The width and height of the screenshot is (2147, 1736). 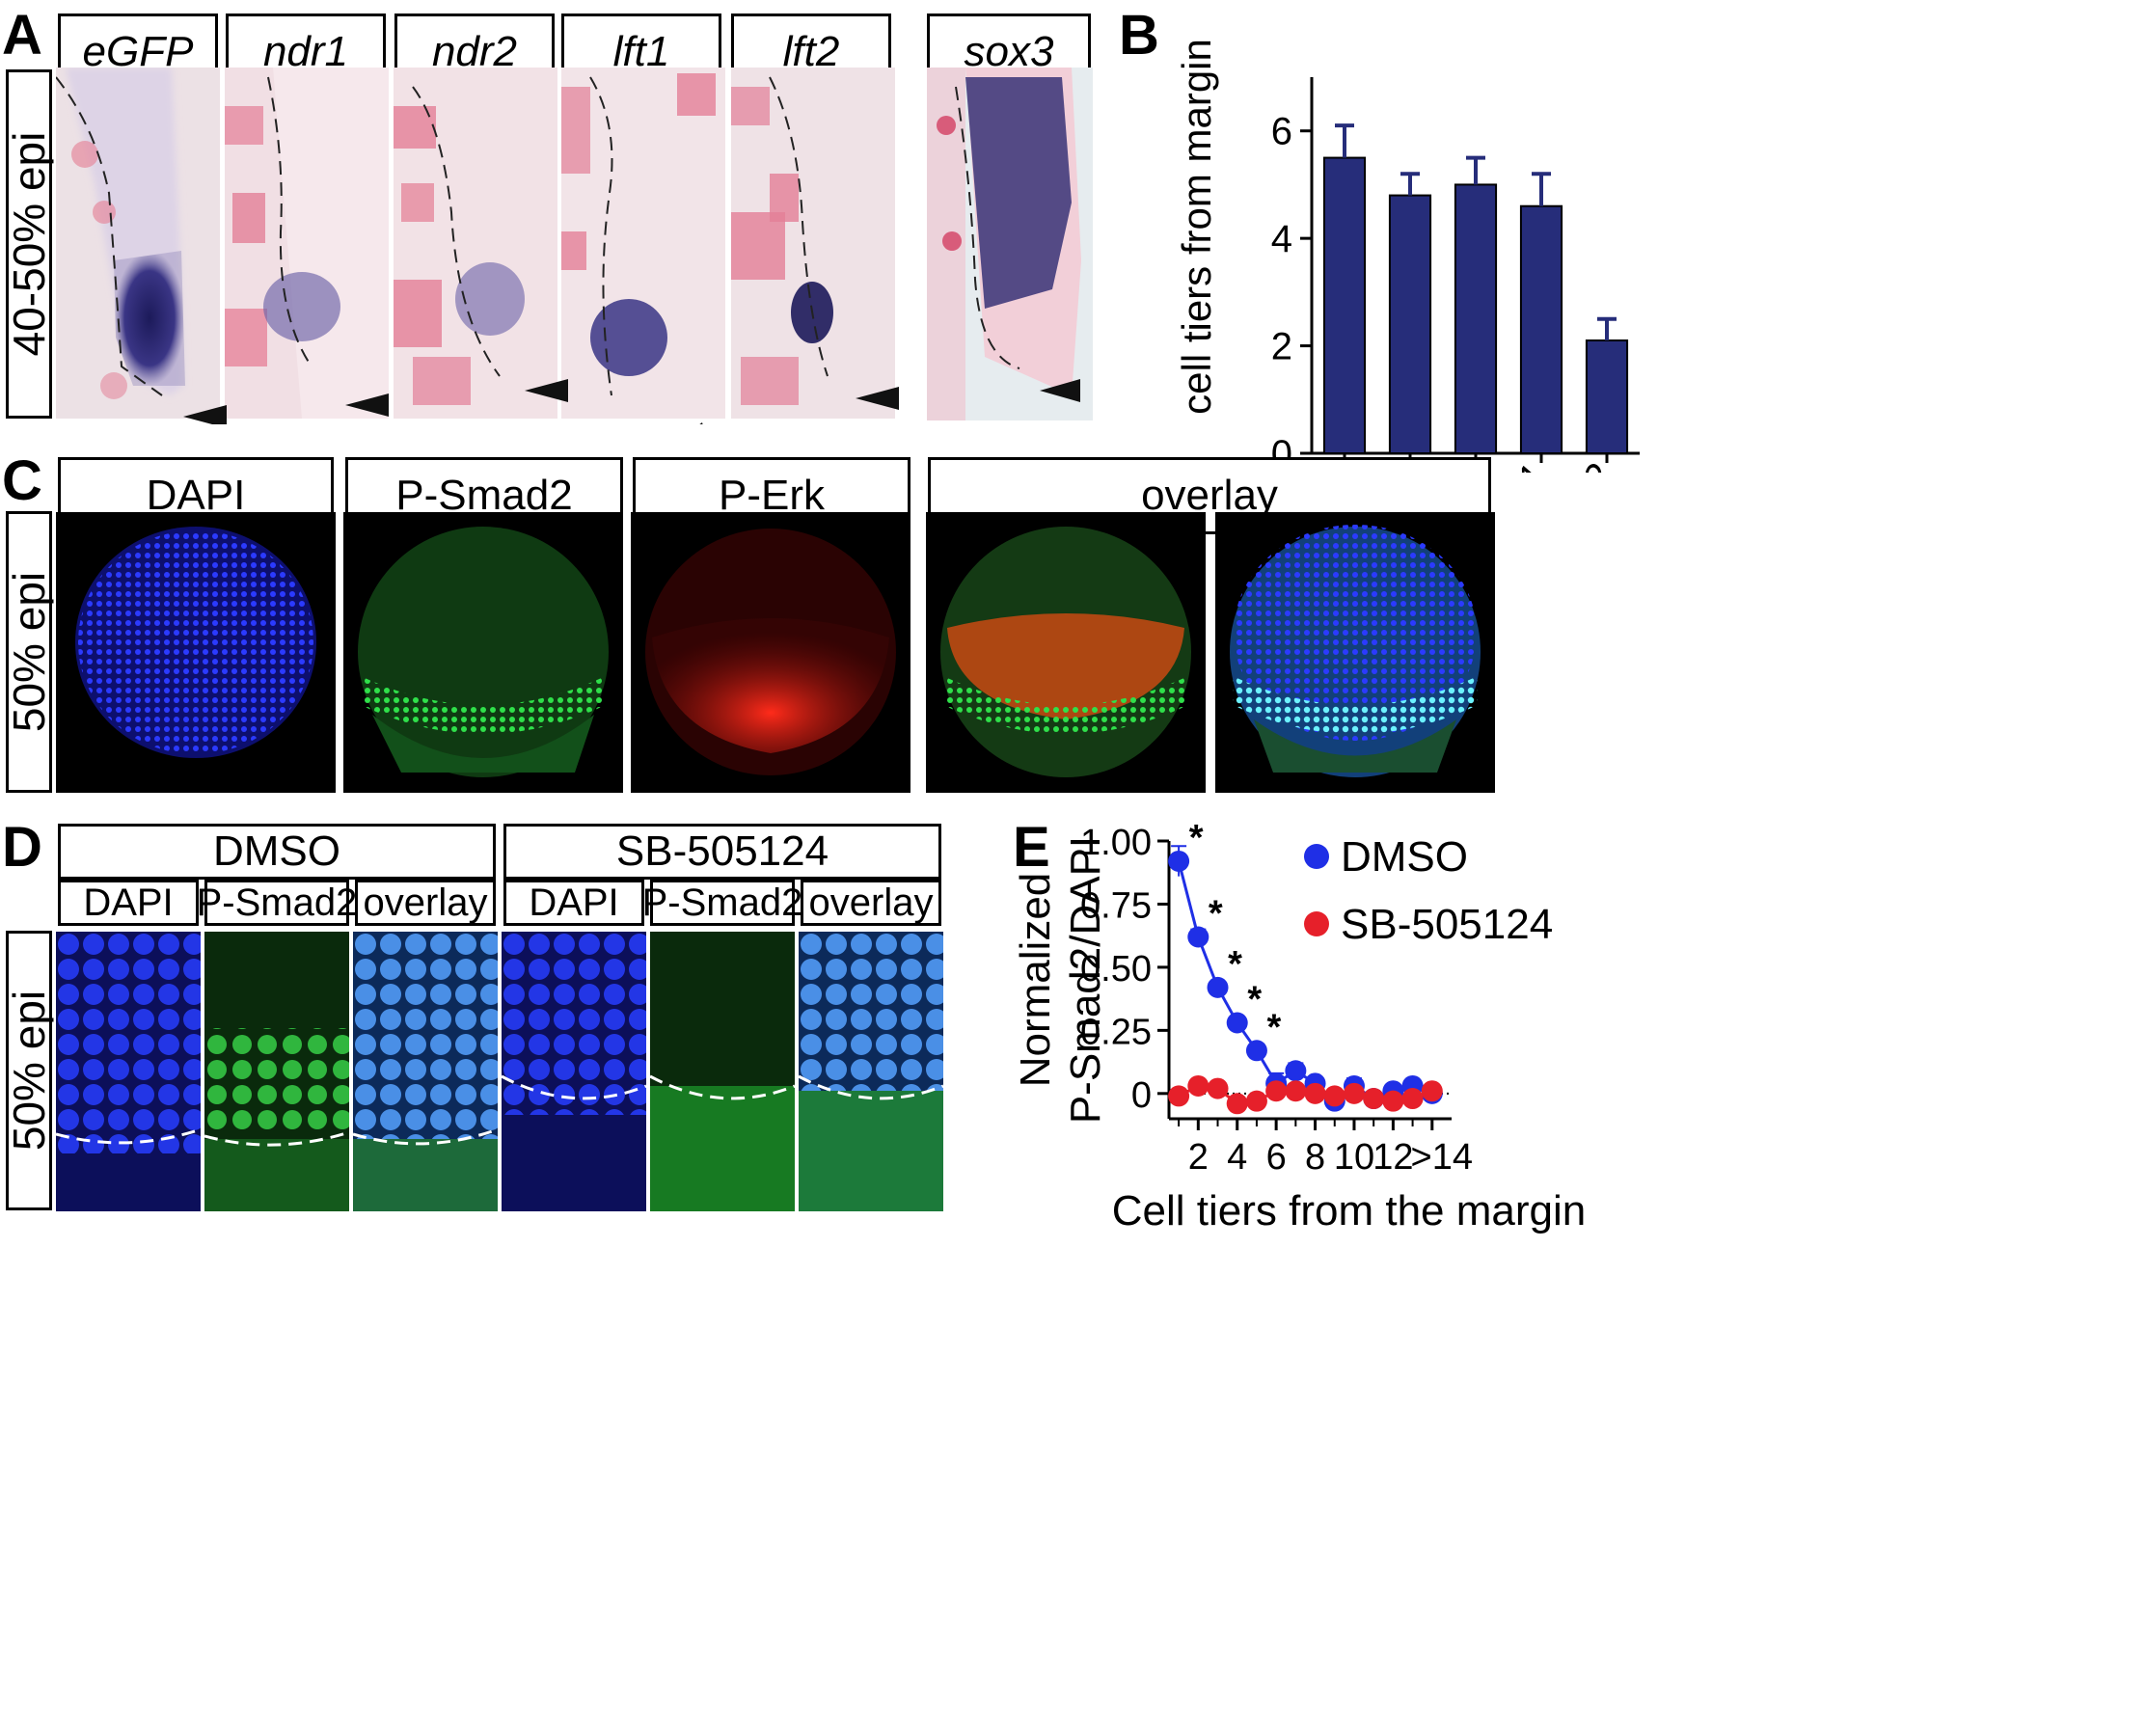 I want to click on x-tick-label: >14, so click(x=1442, y=1157).